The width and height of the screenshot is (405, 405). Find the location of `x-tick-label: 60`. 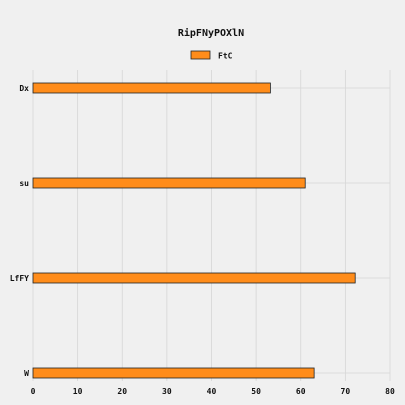

x-tick-label: 60 is located at coordinates (301, 391).